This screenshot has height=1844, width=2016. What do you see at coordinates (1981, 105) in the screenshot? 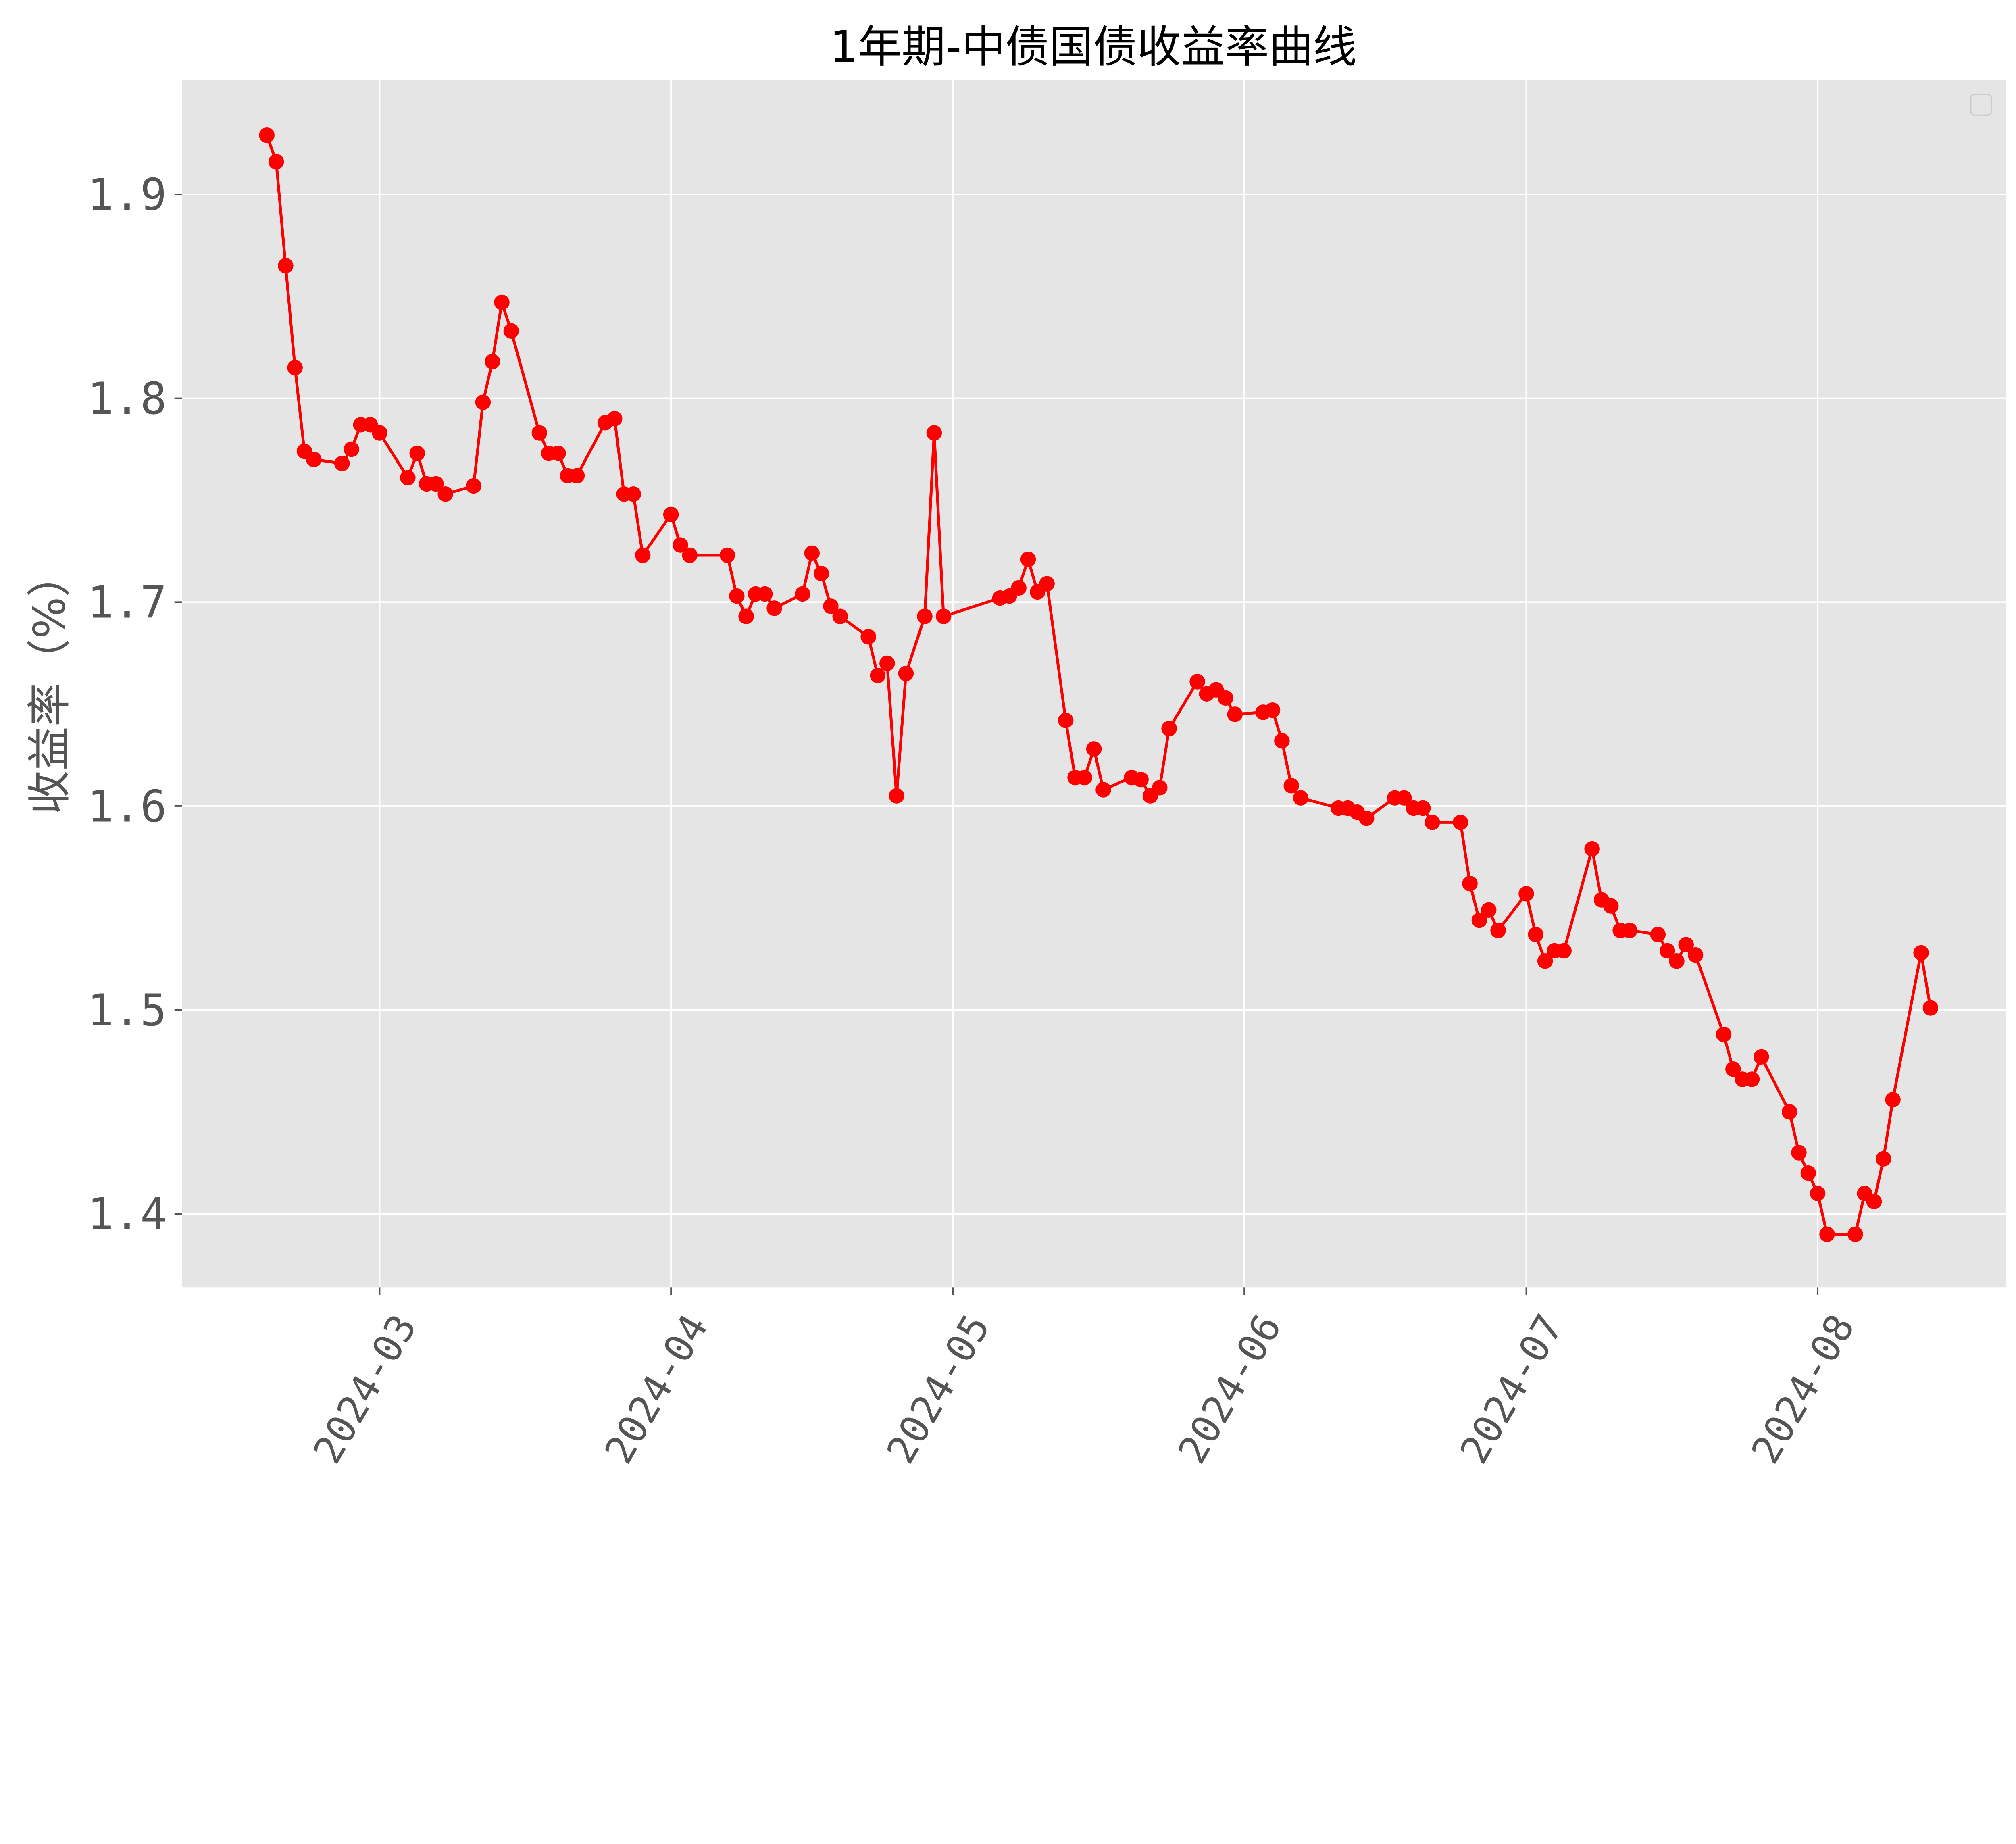
I see `legend-box` at bounding box center [1981, 105].